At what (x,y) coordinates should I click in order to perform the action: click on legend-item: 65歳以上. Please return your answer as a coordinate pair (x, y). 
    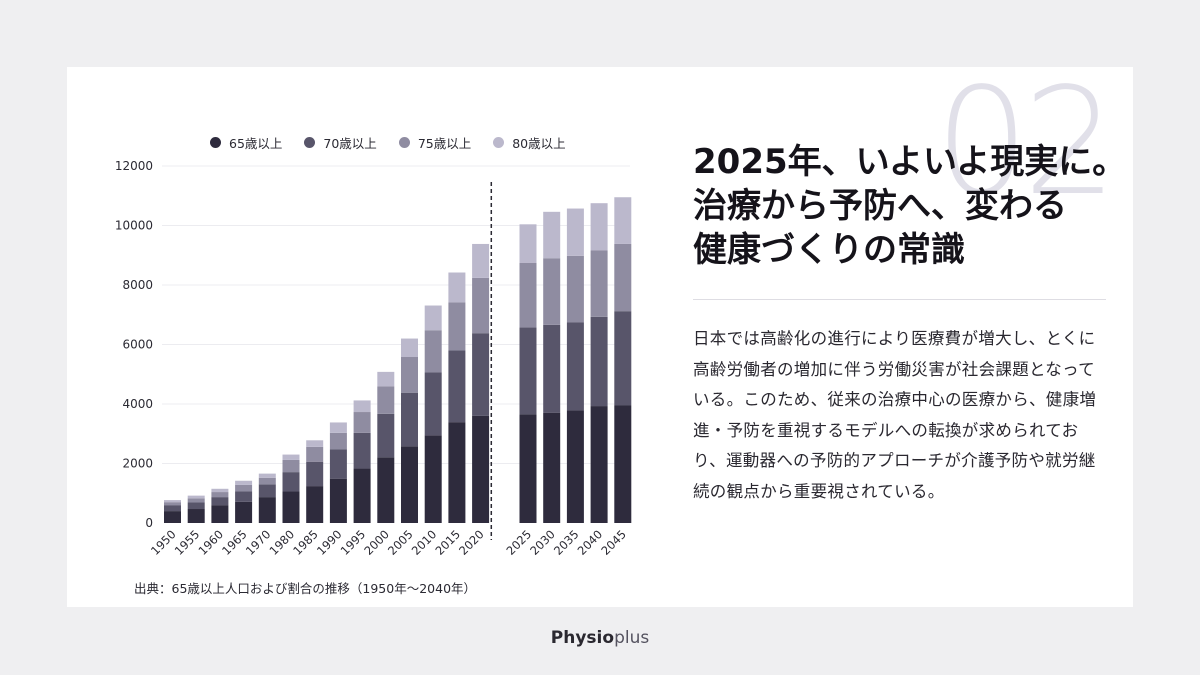
    Looking at the image, I should click on (246, 142).